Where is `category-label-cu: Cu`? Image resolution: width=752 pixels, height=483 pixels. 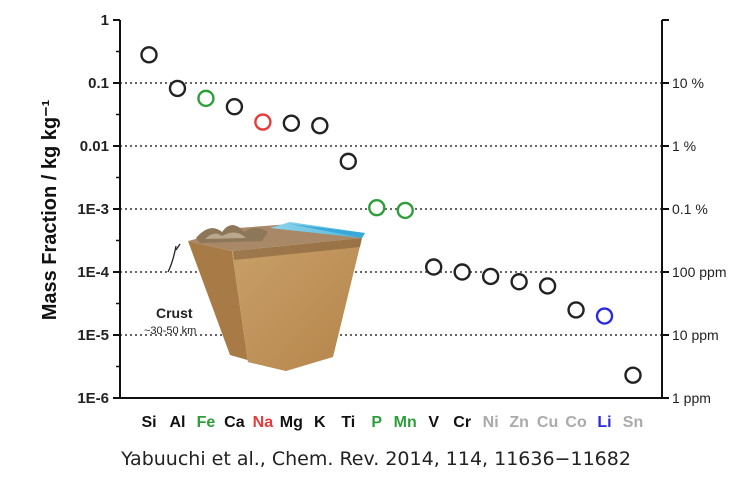
category-label-cu: Cu is located at coordinates (547, 422).